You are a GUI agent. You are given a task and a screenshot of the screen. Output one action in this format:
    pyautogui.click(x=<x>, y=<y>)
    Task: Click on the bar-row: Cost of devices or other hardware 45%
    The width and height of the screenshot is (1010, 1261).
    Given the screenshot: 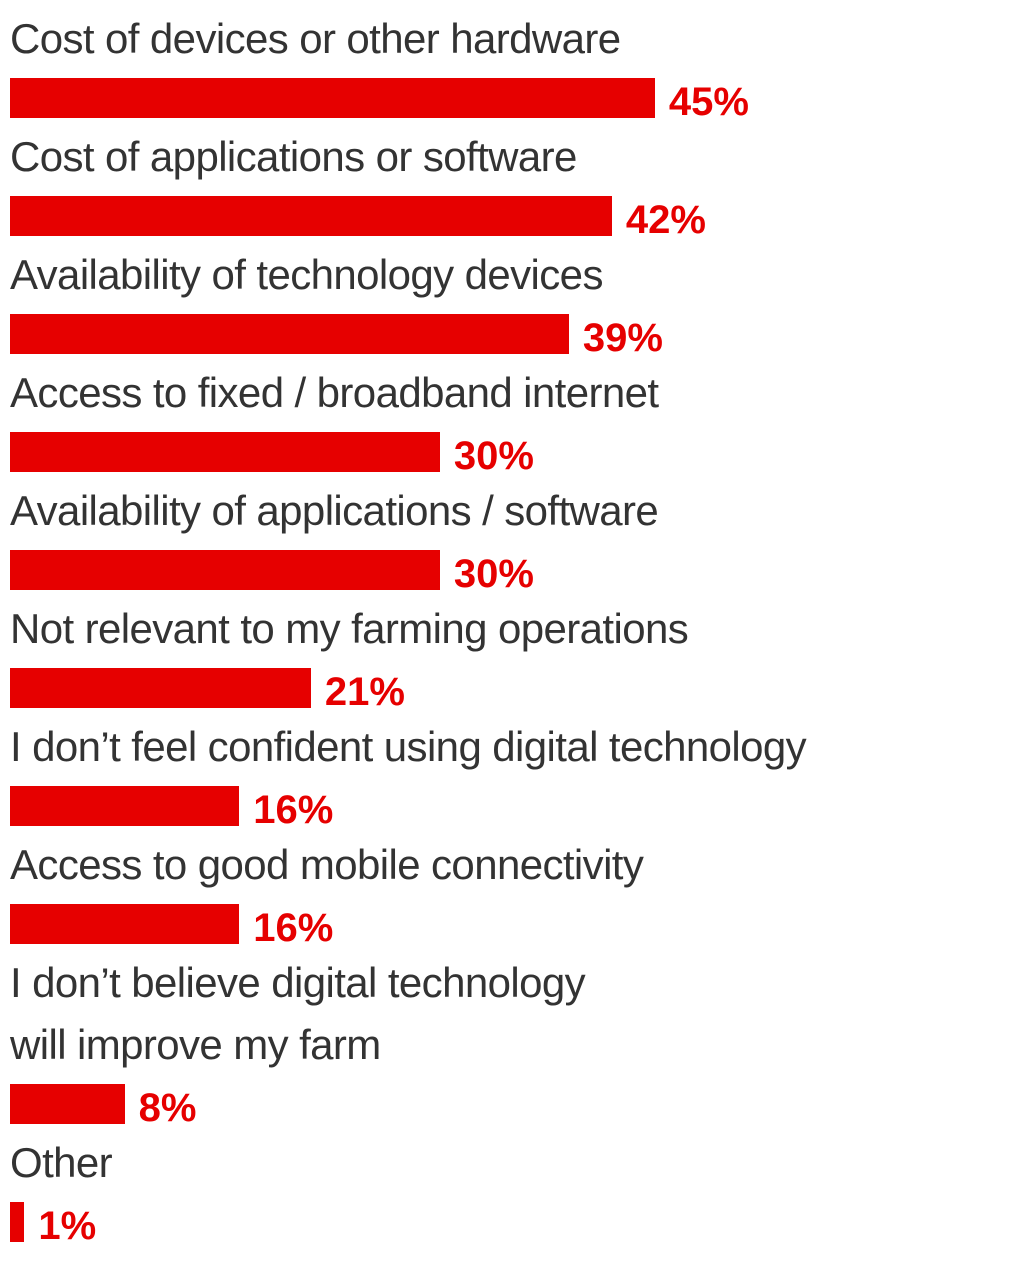 What is the action you would take?
    pyautogui.click(x=510, y=67)
    